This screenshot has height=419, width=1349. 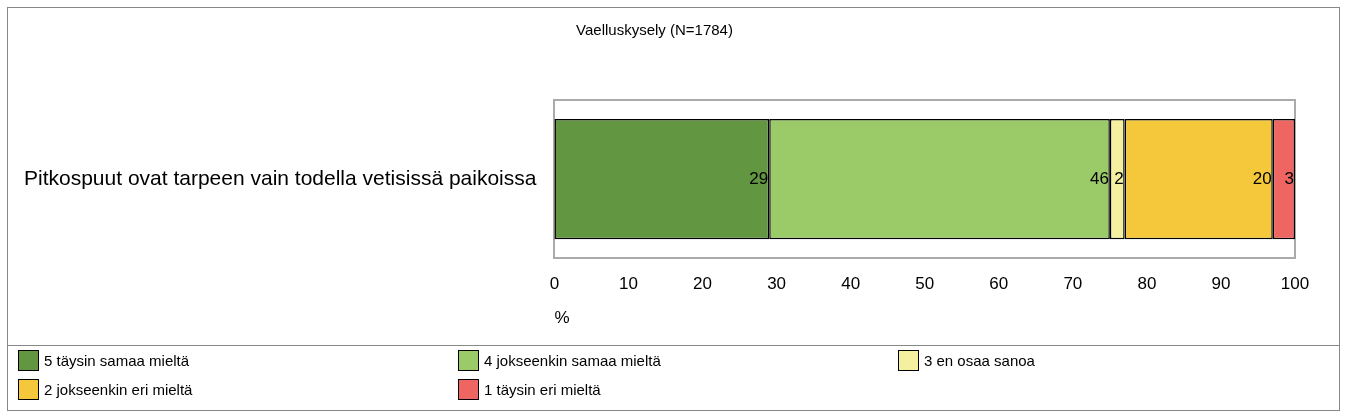 I want to click on x-tick-label: 30, so click(x=777, y=284).